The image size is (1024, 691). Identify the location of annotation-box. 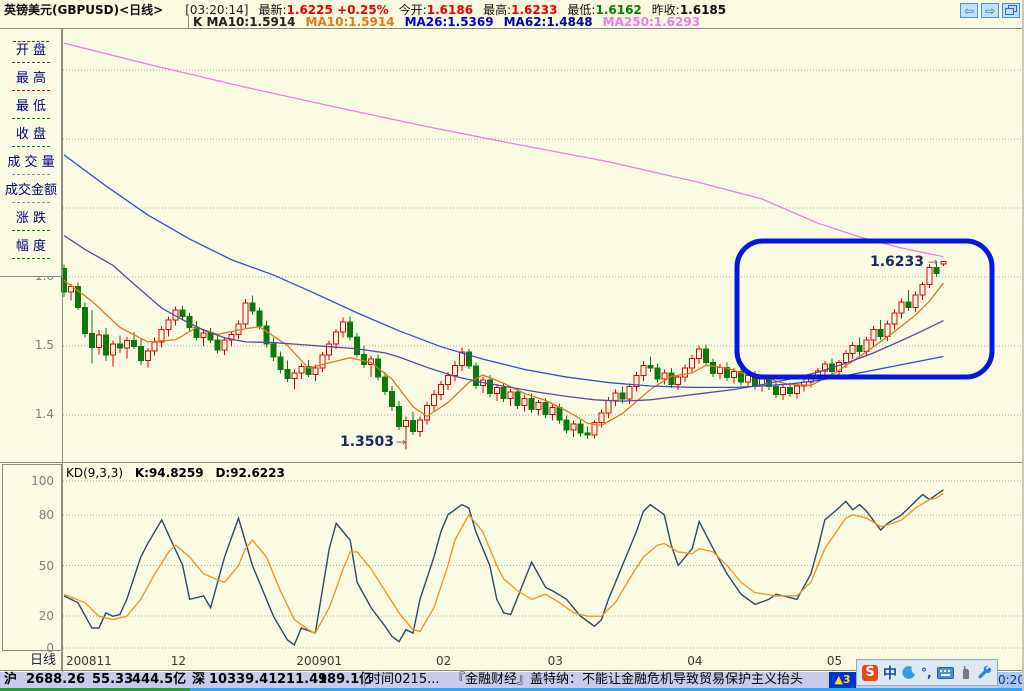
(864, 309).